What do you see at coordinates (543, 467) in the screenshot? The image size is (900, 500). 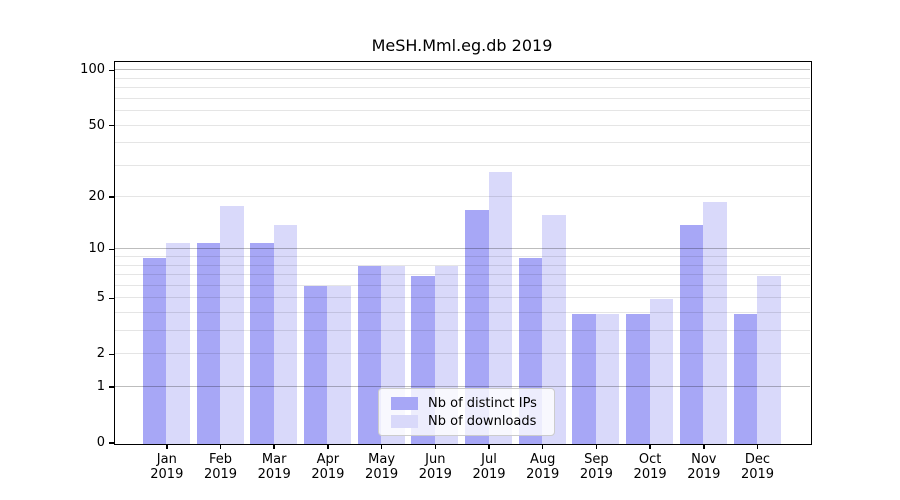 I see `x-tick-label-aug: Aug 2019` at bounding box center [543, 467].